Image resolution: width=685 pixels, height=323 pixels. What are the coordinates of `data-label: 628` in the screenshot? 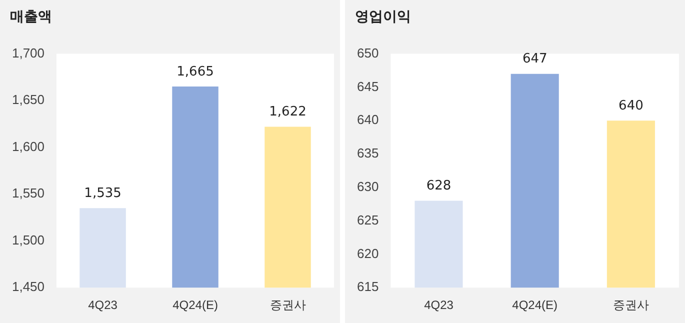 It's located at (439, 186).